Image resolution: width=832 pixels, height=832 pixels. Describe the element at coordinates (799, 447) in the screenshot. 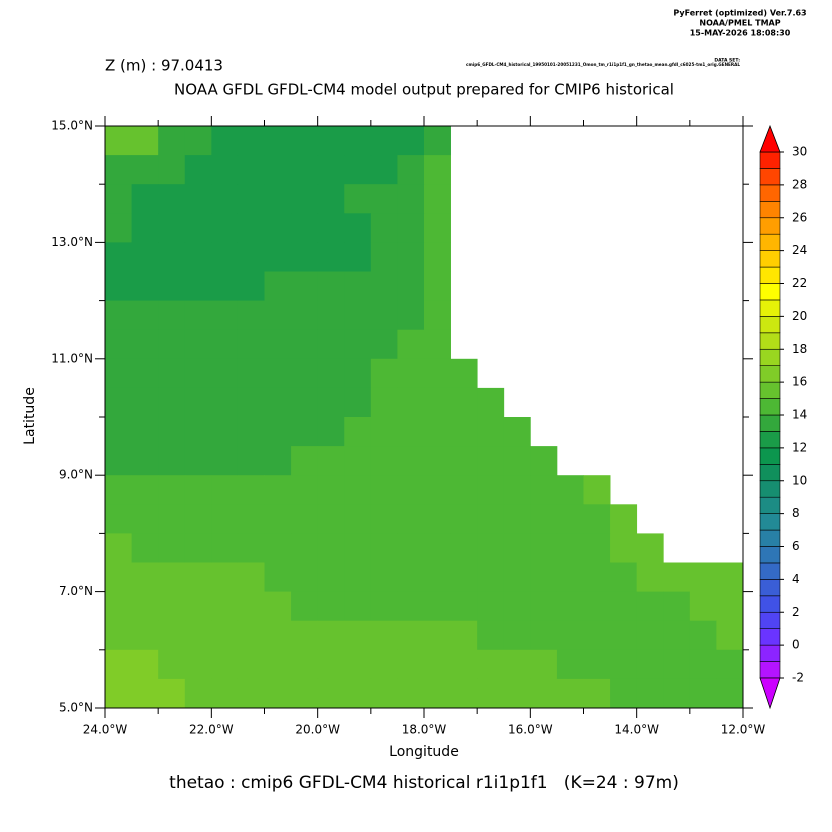

I see `colorbar-tick-label: 12` at that location.